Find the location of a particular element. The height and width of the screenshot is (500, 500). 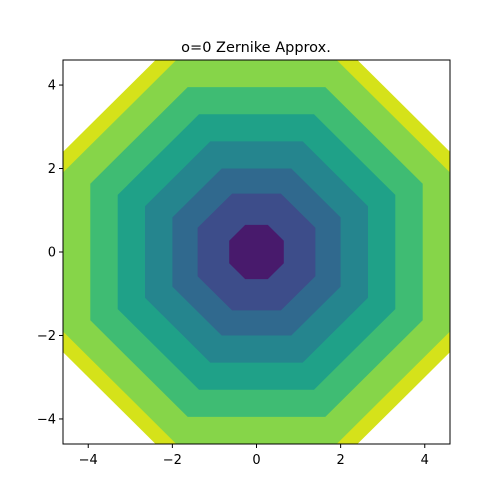

y-tick-label: 4 is located at coordinates (52, 86).